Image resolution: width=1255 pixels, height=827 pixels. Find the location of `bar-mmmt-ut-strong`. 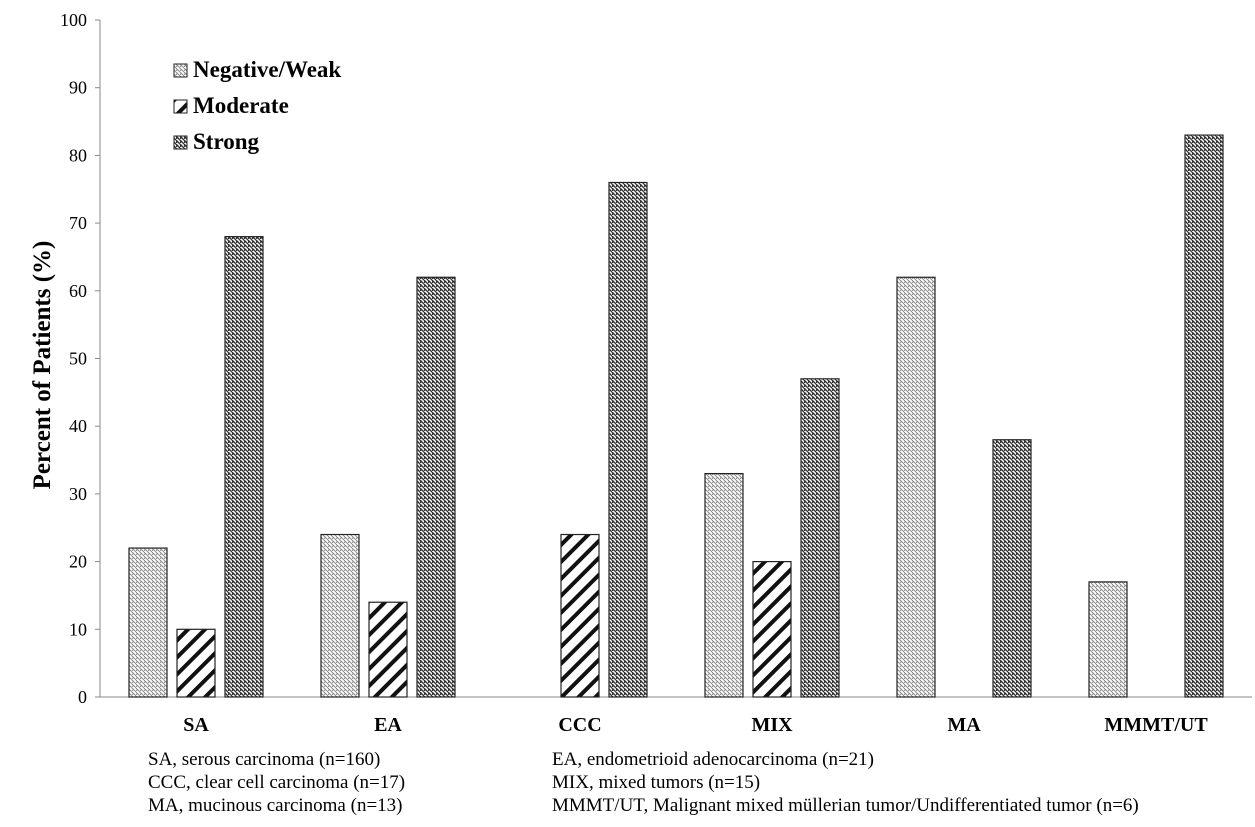

bar-mmmt-ut-strong is located at coordinates (1204, 416).